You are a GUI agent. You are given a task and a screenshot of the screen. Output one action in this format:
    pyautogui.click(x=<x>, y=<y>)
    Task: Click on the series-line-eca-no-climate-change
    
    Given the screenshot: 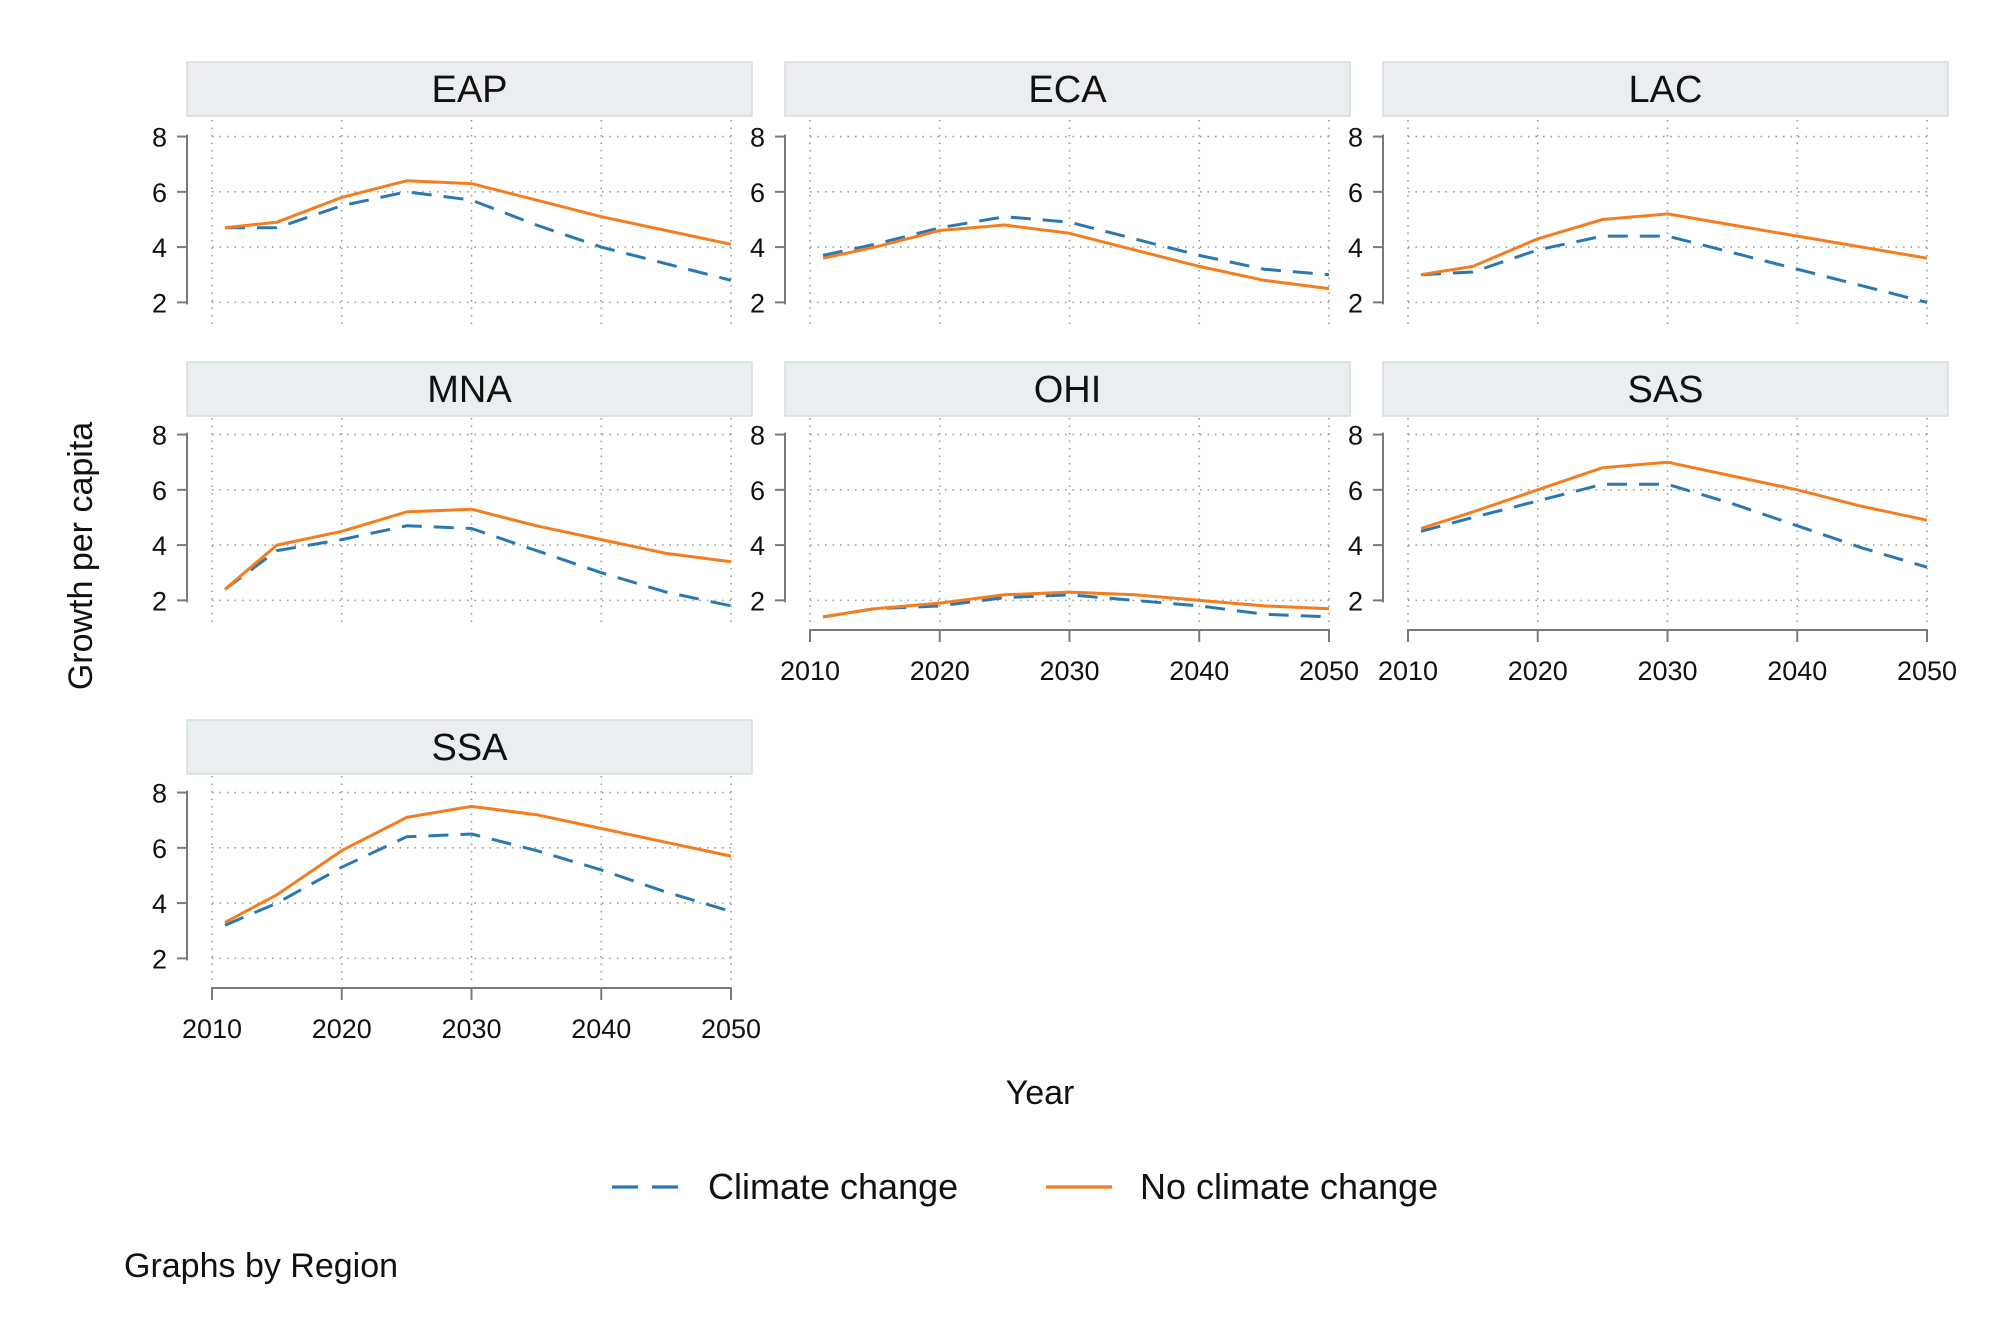 What is the action you would take?
    pyautogui.click(x=1076, y=257)
    